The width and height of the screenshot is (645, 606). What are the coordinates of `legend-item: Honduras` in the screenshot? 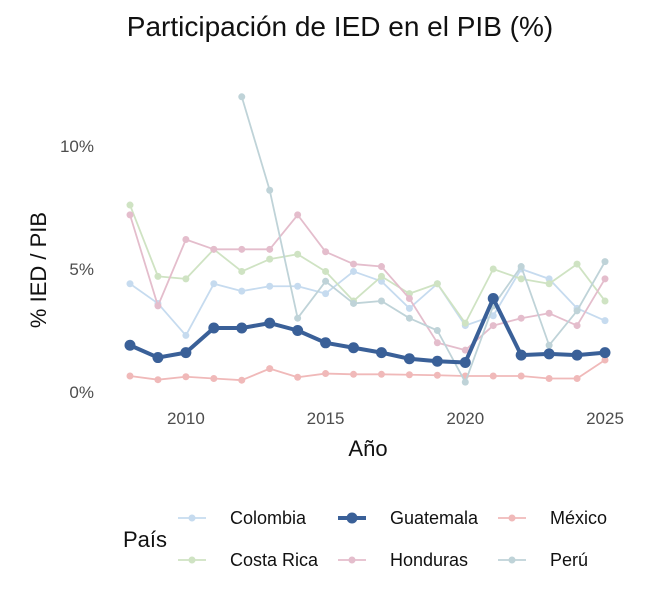 It's located at (403, 560).